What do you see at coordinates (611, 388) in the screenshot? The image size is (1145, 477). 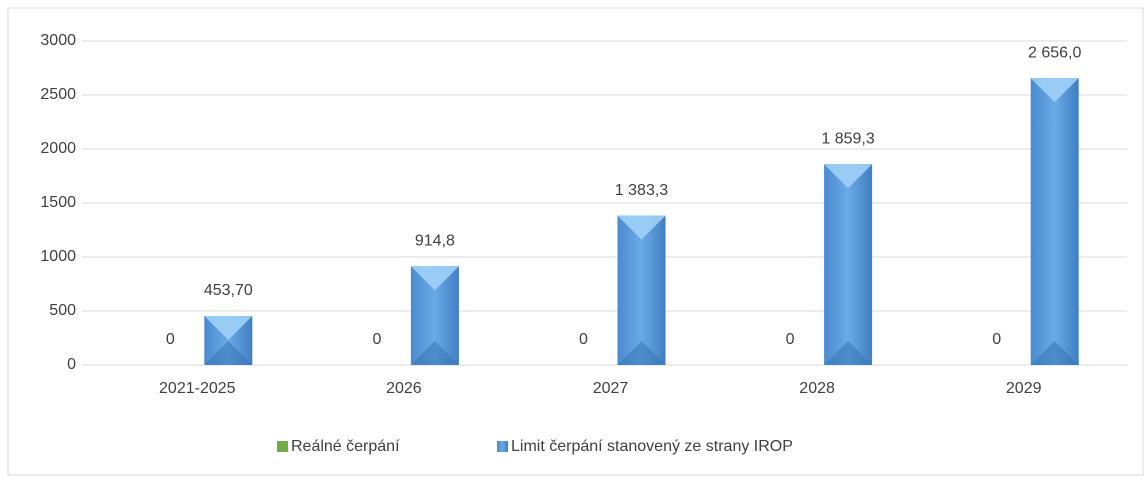 I see `x-tick-label: 2027` at bounding box center [611, 388].